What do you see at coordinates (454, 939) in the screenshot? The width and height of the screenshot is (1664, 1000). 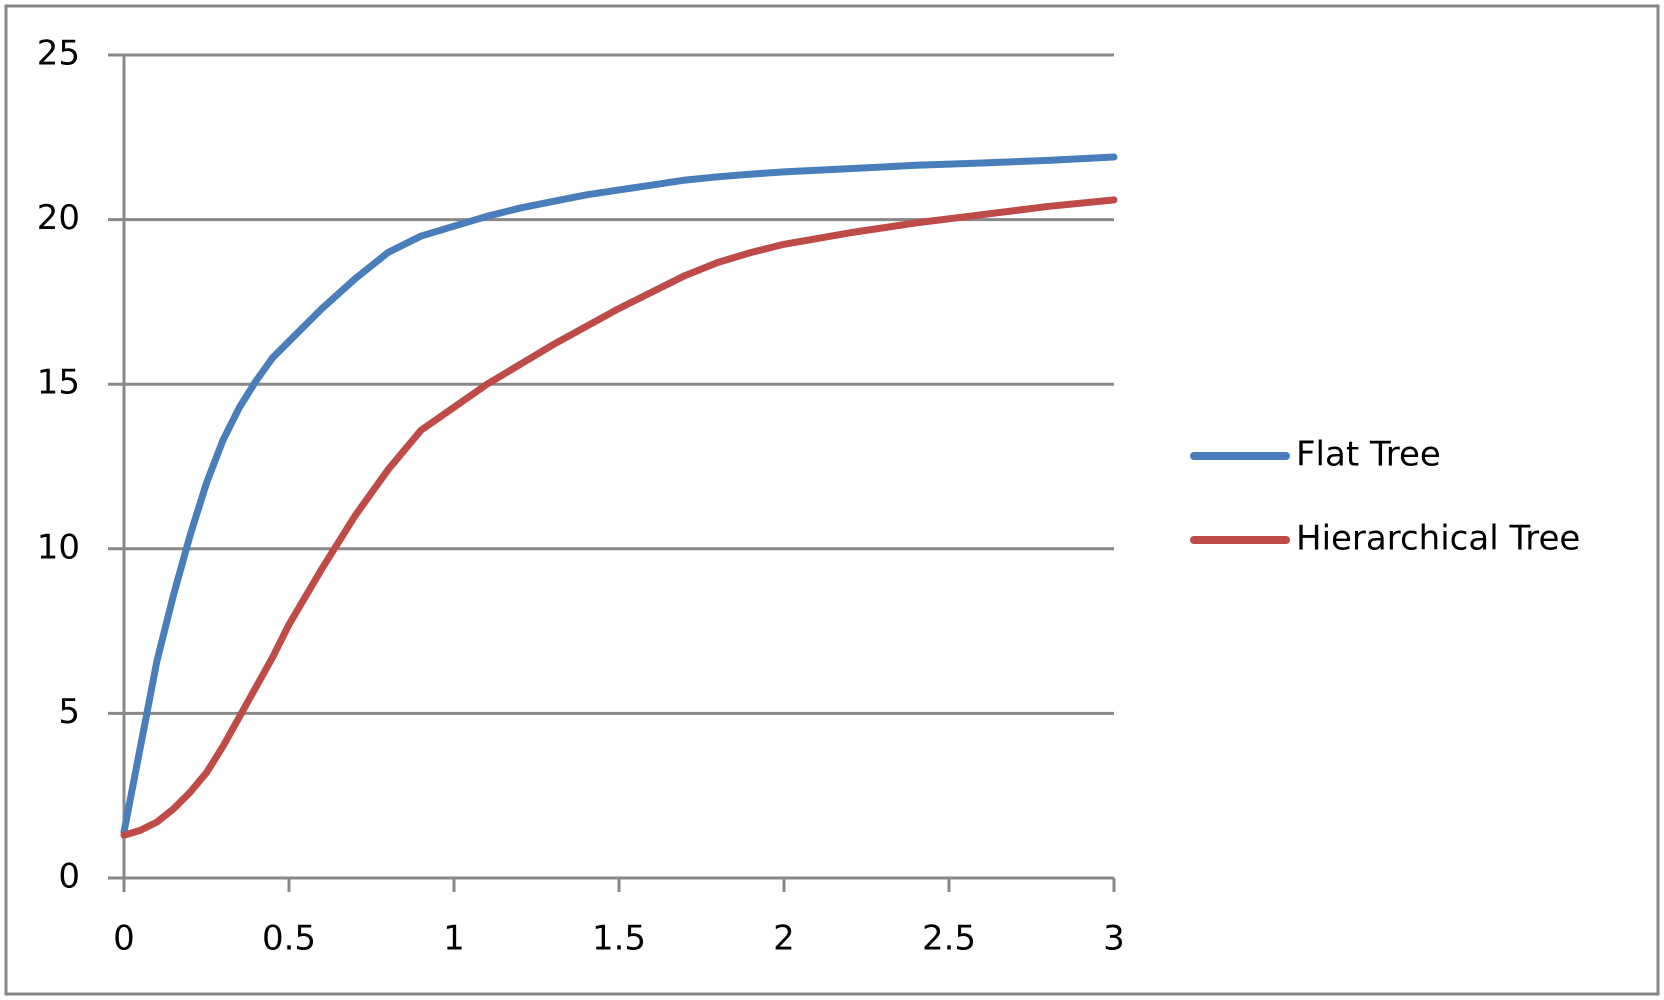 I see `x-tick-label: 1` at bounding box center [454, 939].